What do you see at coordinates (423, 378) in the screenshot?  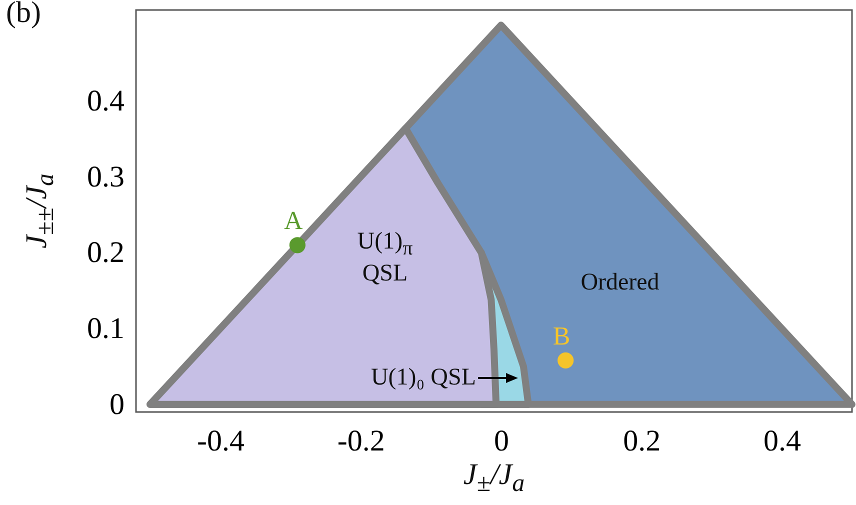 I see `annotation: U(1)₀ QSL` at bounding box center [423, 378].